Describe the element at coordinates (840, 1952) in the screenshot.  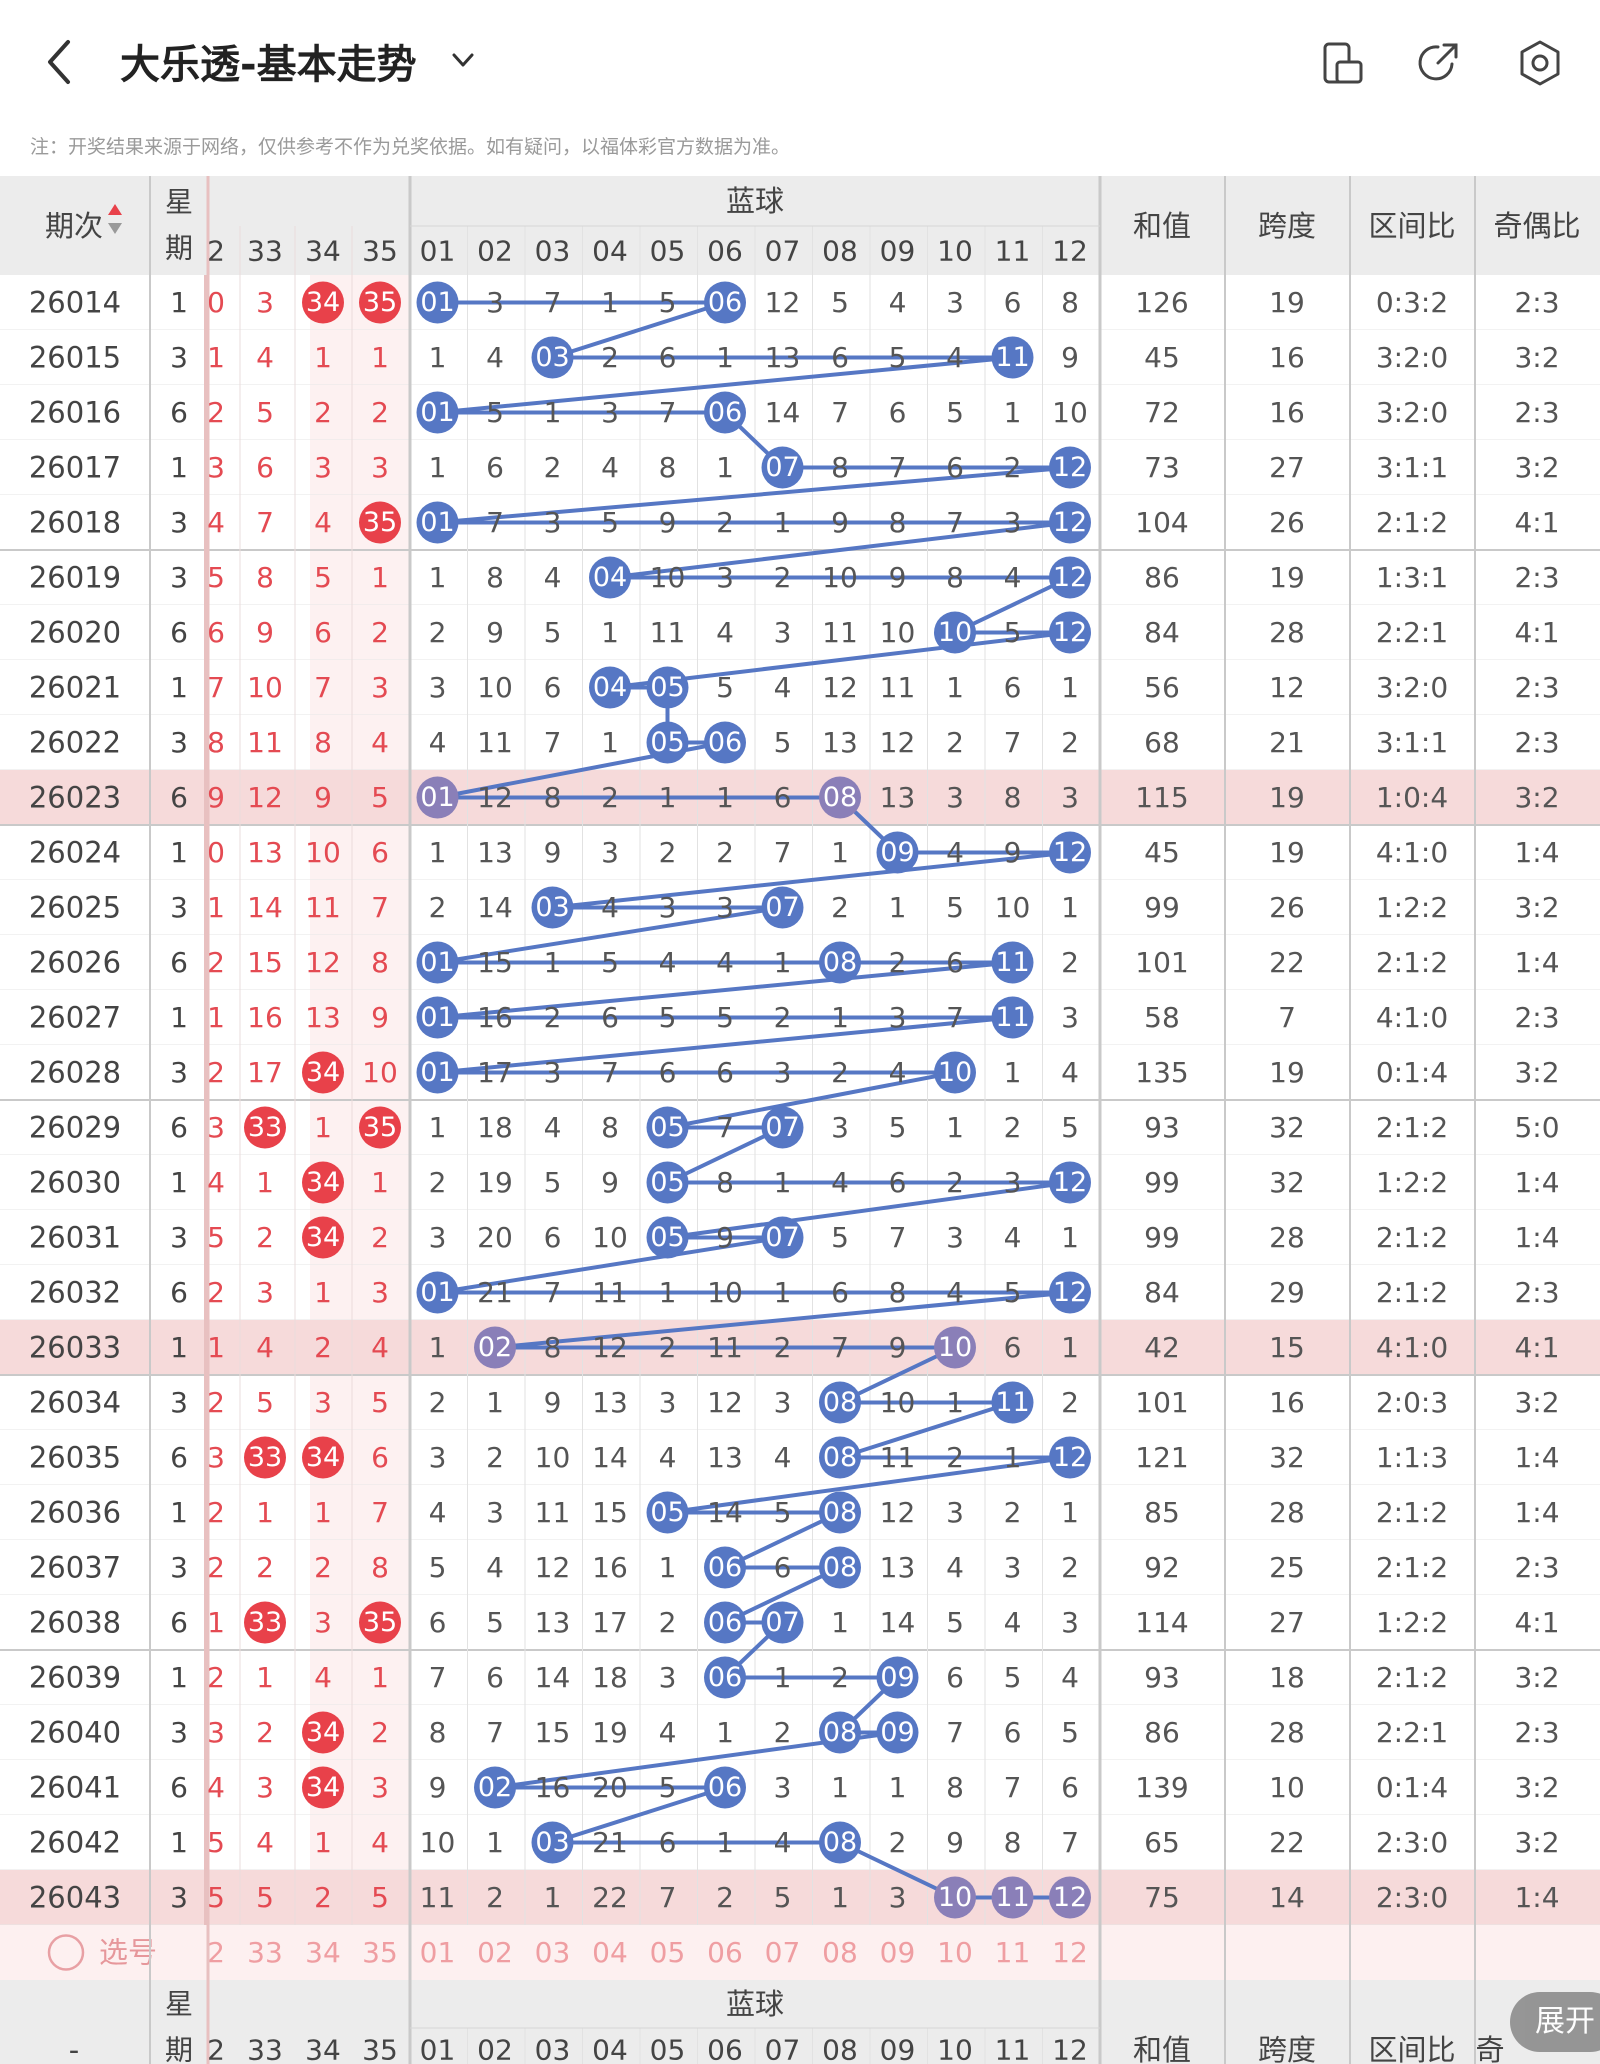
I see `select-blue-08: 08` at that location.